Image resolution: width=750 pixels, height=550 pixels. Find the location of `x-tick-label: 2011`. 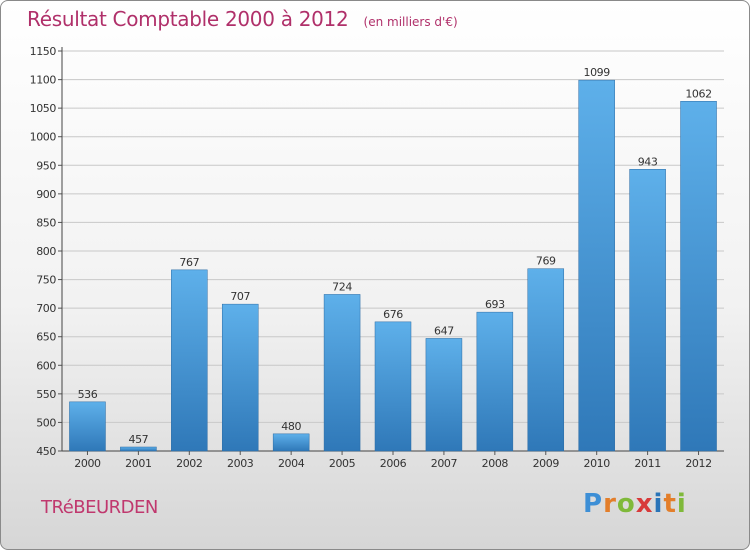

x-tick-label: 2011 is located at coordinates (647, 463).